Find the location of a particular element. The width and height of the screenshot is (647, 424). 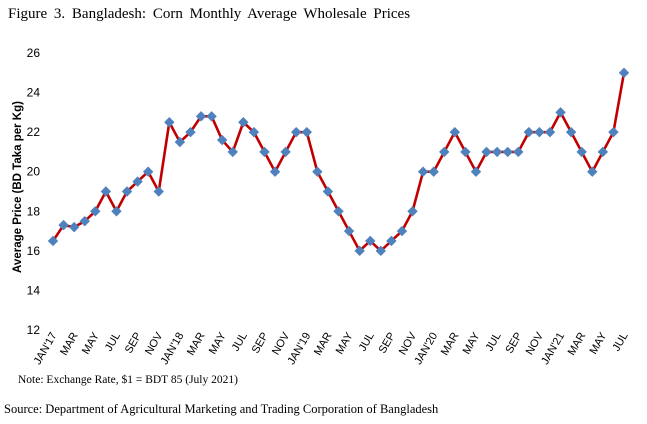

y-tick-label: 14 is located at coordinates (34, 290).